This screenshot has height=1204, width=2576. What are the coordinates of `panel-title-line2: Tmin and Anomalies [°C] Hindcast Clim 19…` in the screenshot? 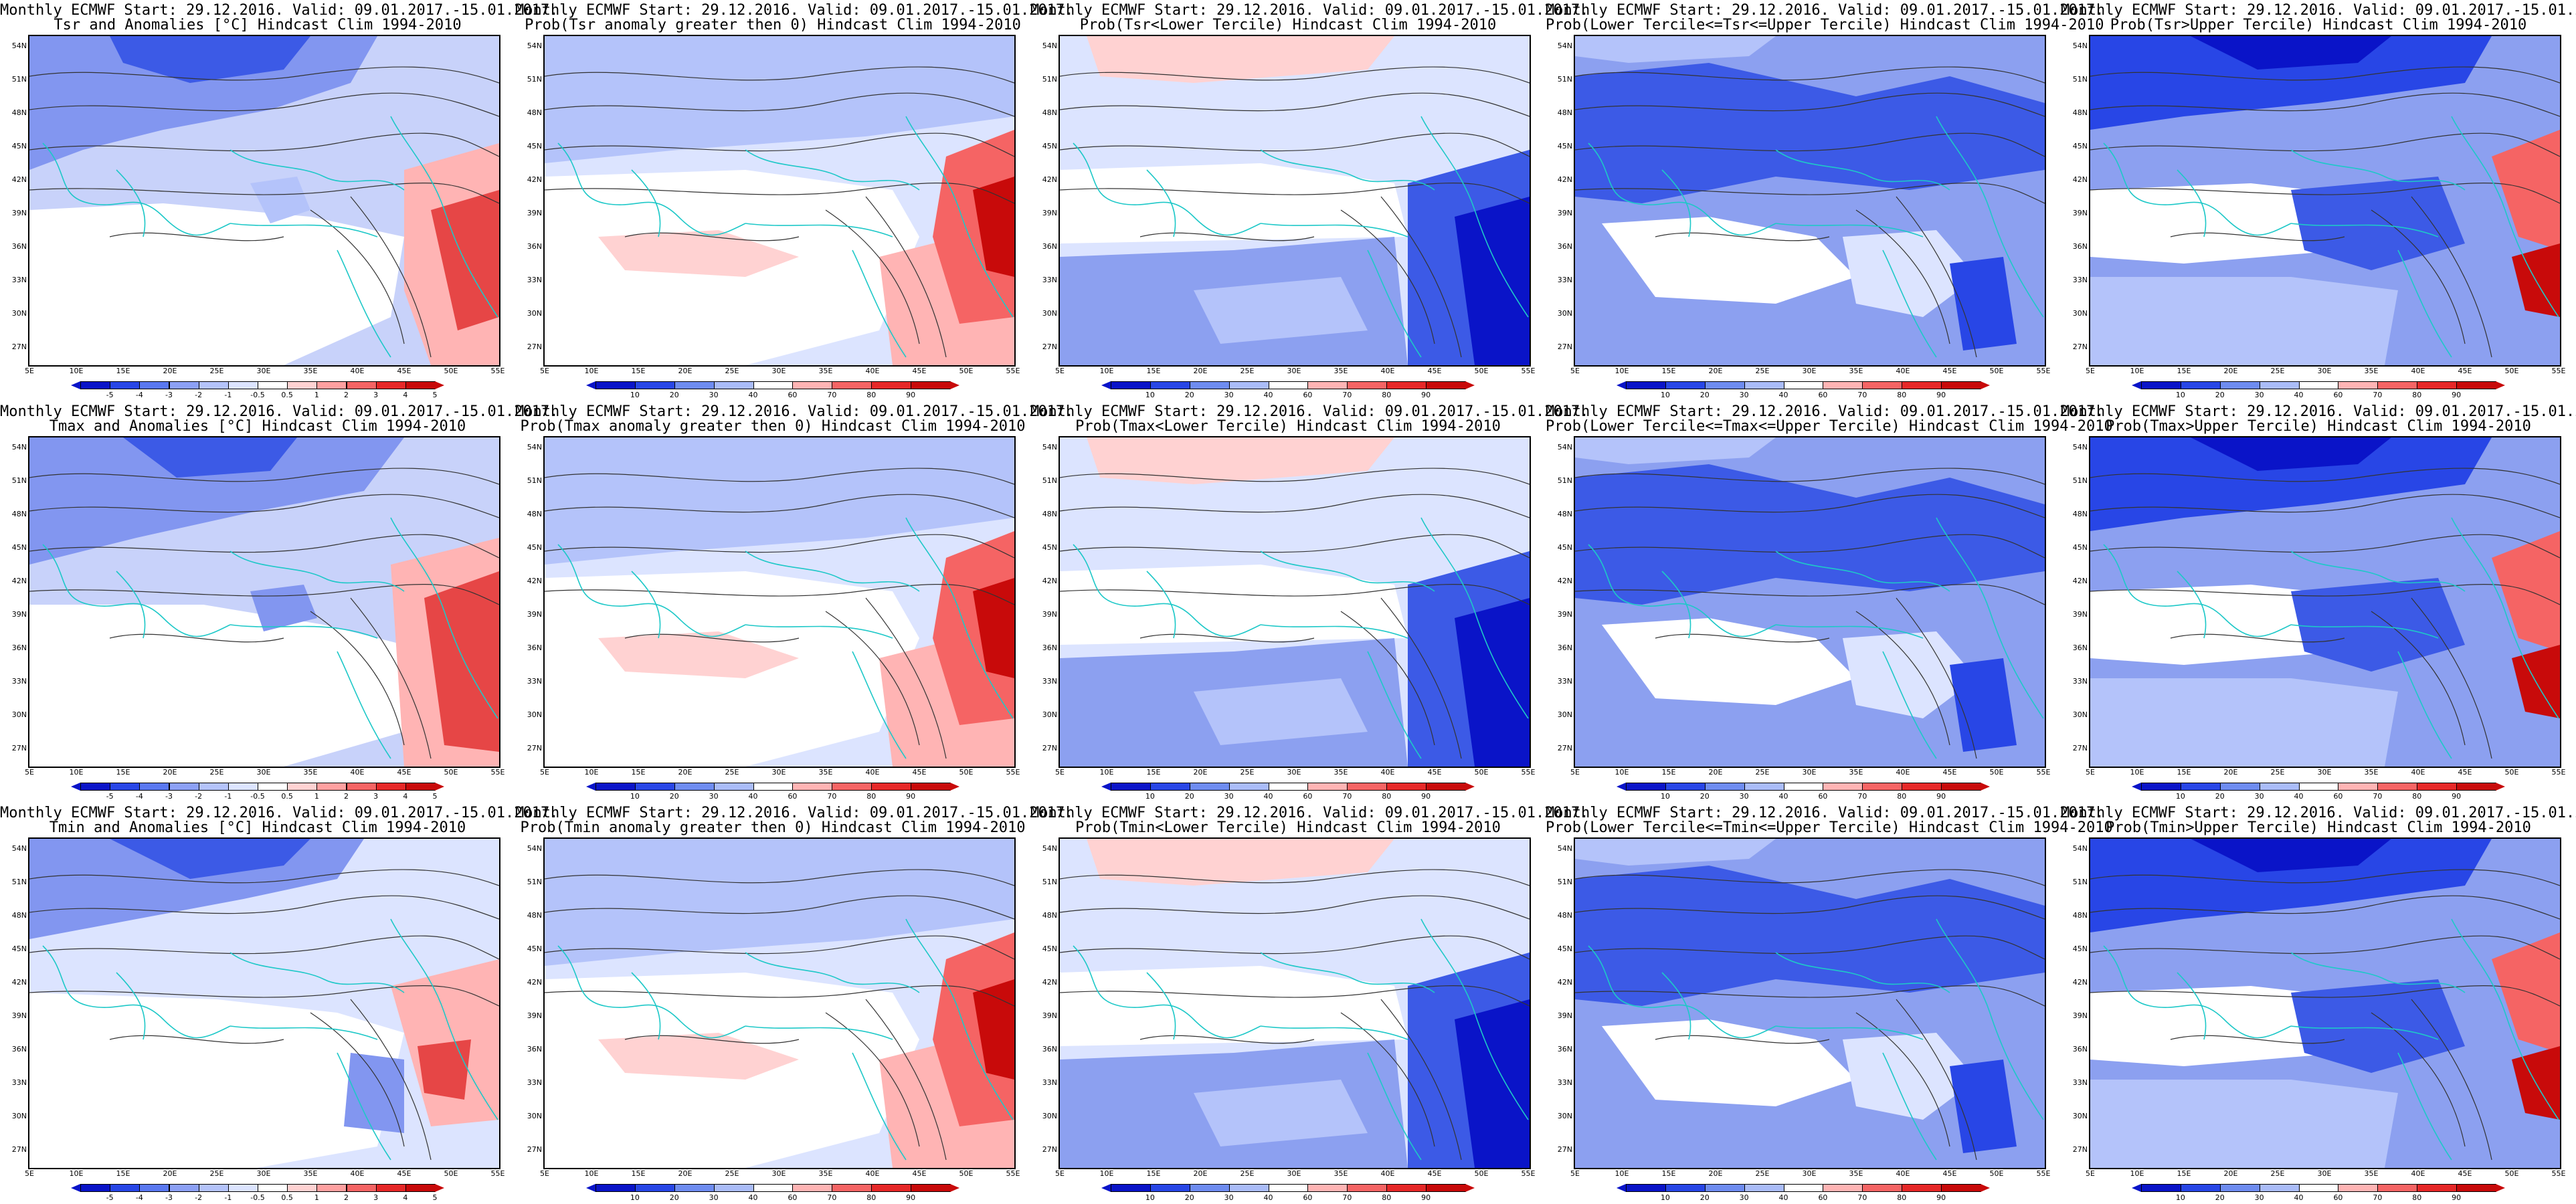 It's located at (257, 827).